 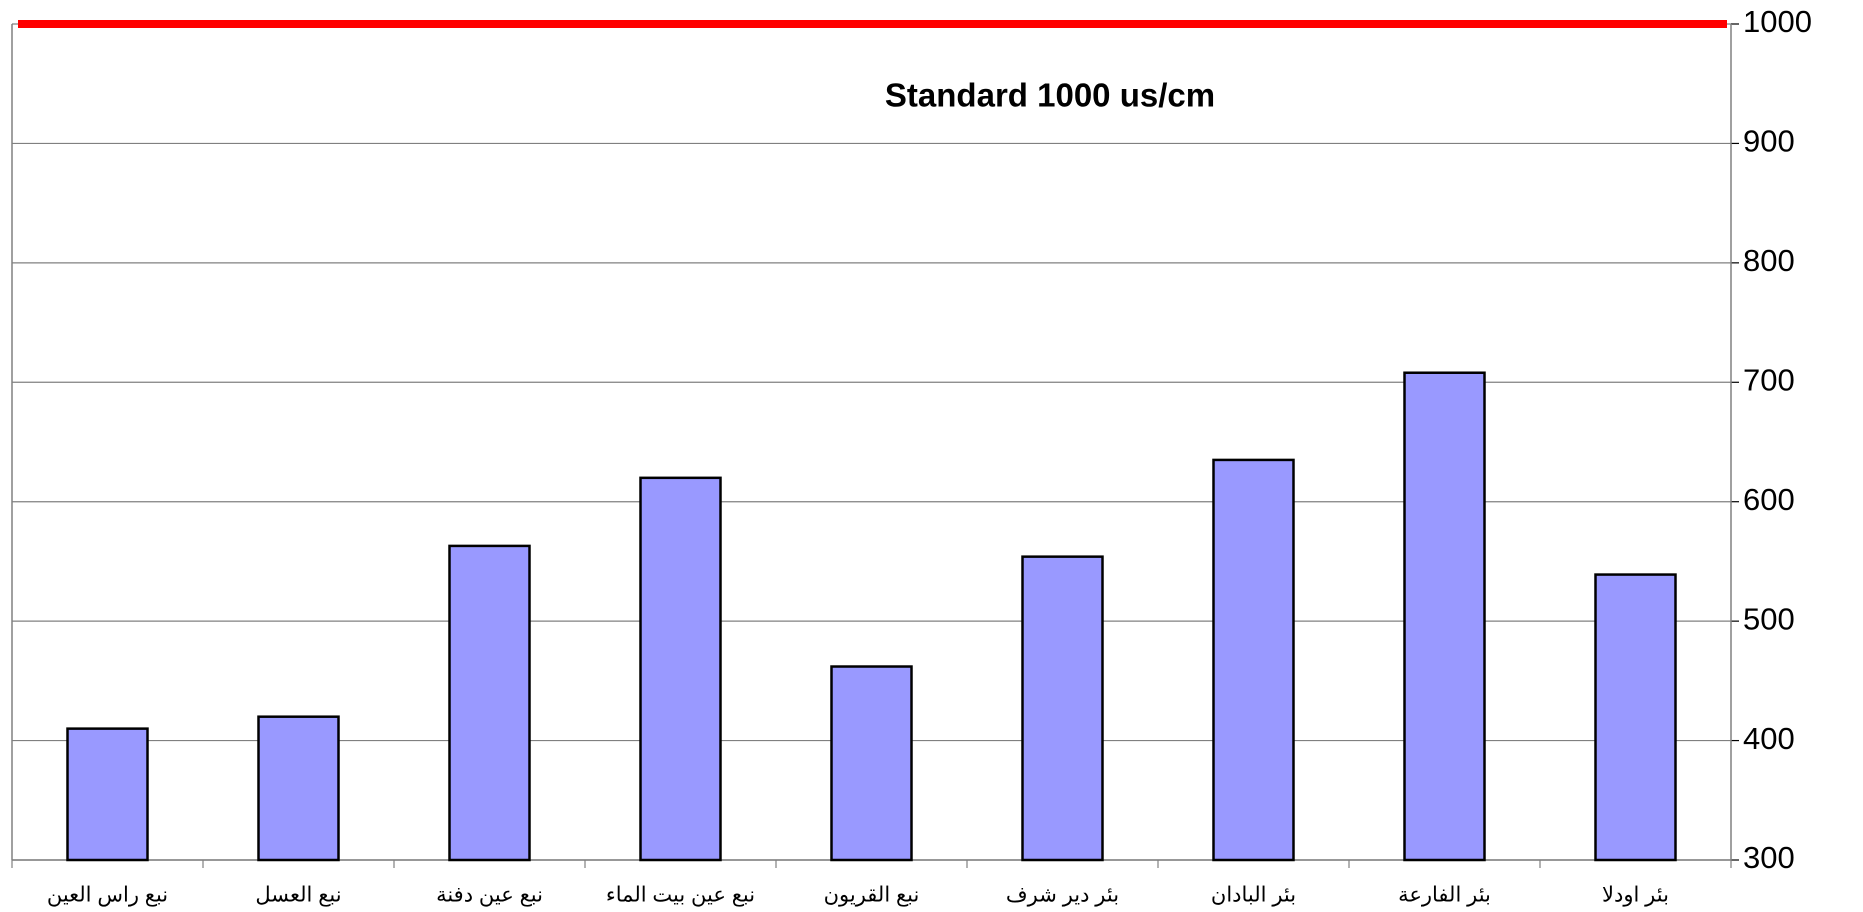 What do you see at coordinates (1769, 379) in the screenshot?
I see `y-tick-label: 700` at bounding box center [1769, 379].